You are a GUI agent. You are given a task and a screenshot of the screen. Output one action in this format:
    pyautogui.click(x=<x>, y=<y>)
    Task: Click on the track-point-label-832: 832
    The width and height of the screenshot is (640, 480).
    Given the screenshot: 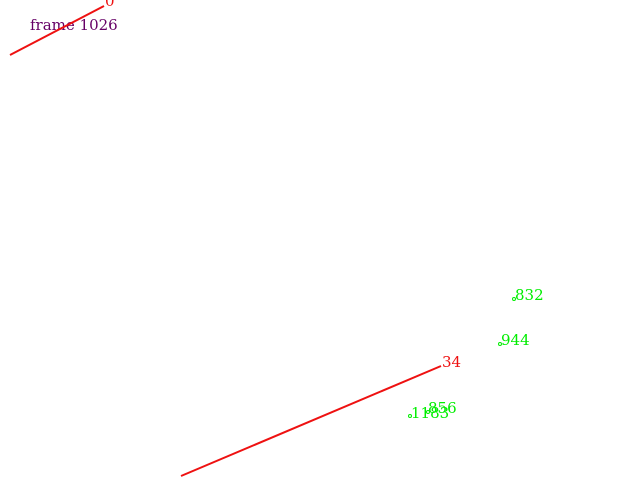 What is the action you would take?
    pyautogui.click(x=529, y=295)
    